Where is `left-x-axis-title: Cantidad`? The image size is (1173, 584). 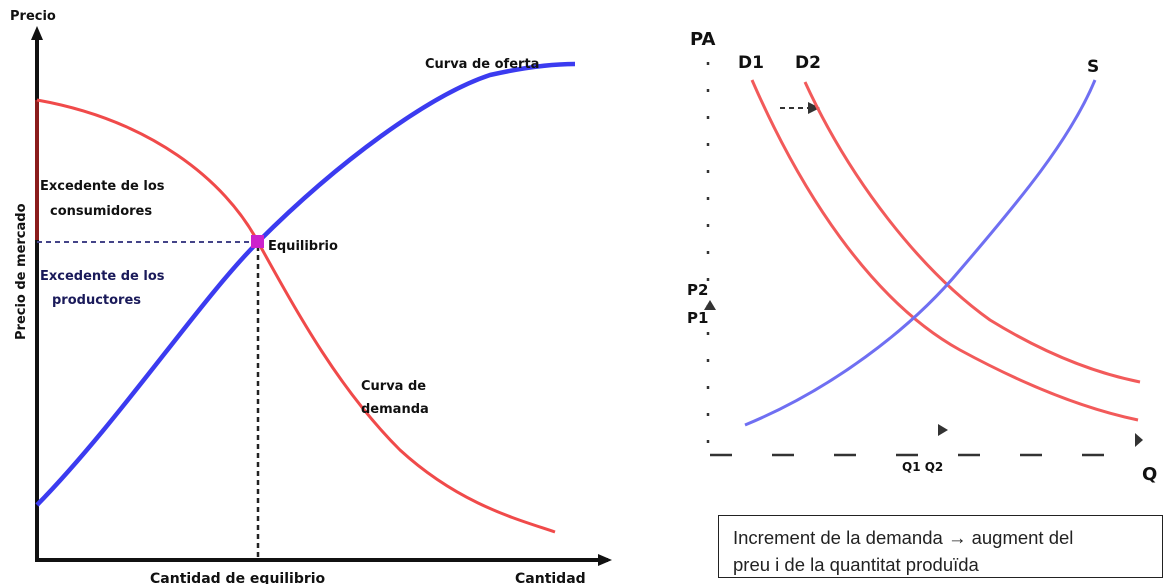 left-x-axis-title: Cantidad is located at coordinates (550, 577).